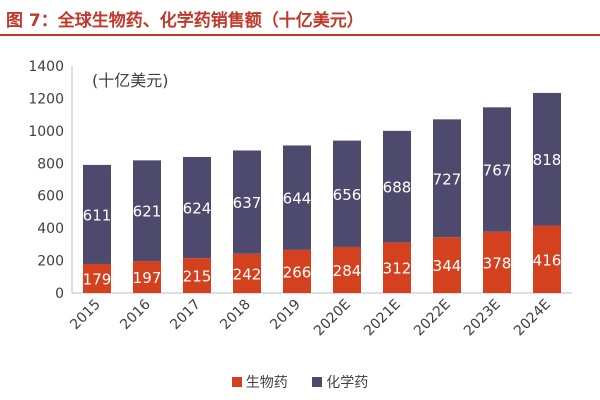 The height and width of the screenshot is (400, 600). I want to click on legend-swatch-biologic, so click(236, 382).